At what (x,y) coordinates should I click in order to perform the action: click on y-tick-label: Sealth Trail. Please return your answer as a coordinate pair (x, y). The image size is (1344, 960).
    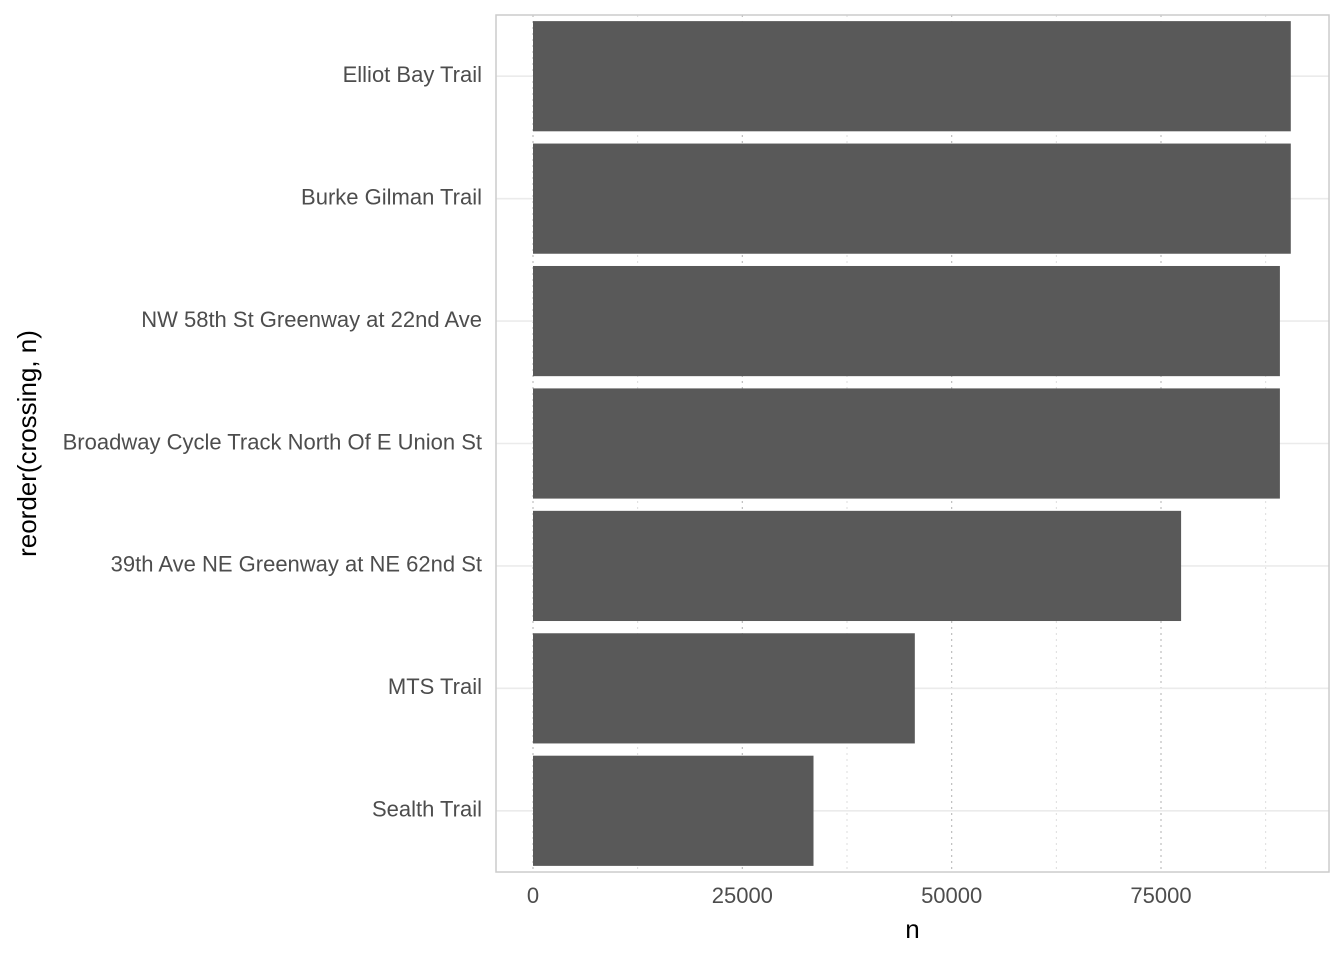
    Looking at the image, I should click on (427, 809).